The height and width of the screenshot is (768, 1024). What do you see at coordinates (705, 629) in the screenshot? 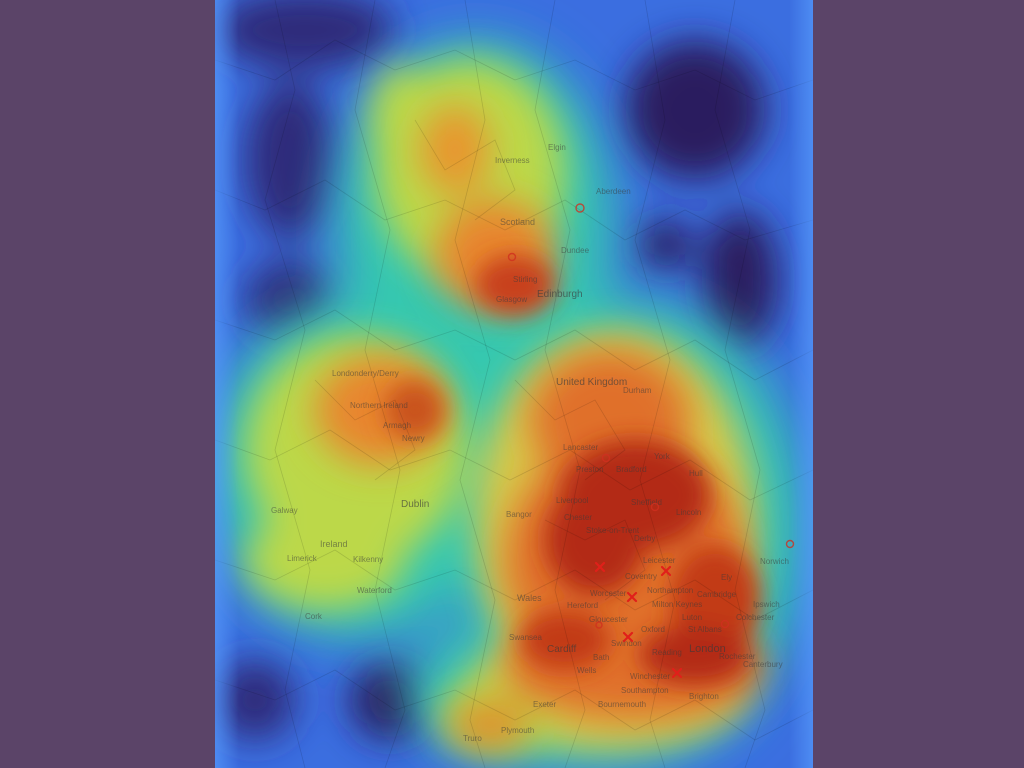
I see `label-st-albans: St Albans` at bounding box center [705, 629].